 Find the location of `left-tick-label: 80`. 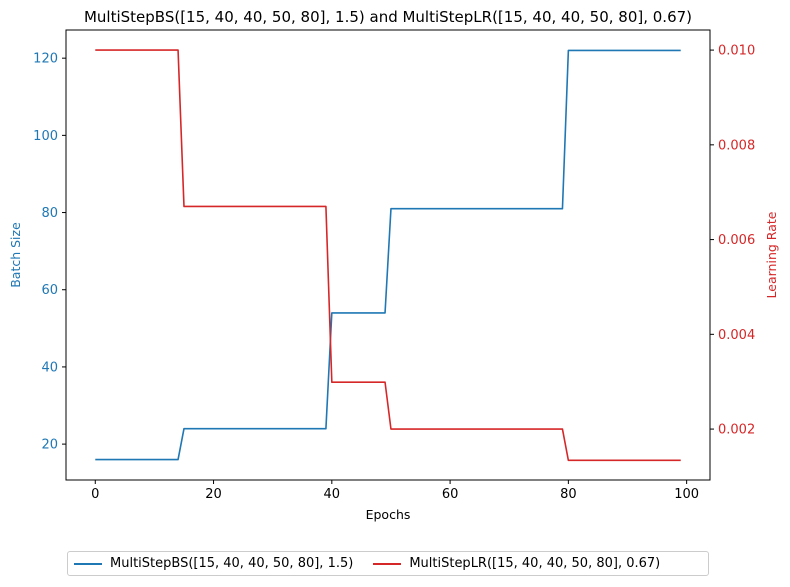

left-tick-label: 80 is located at coordinates (49, 213).